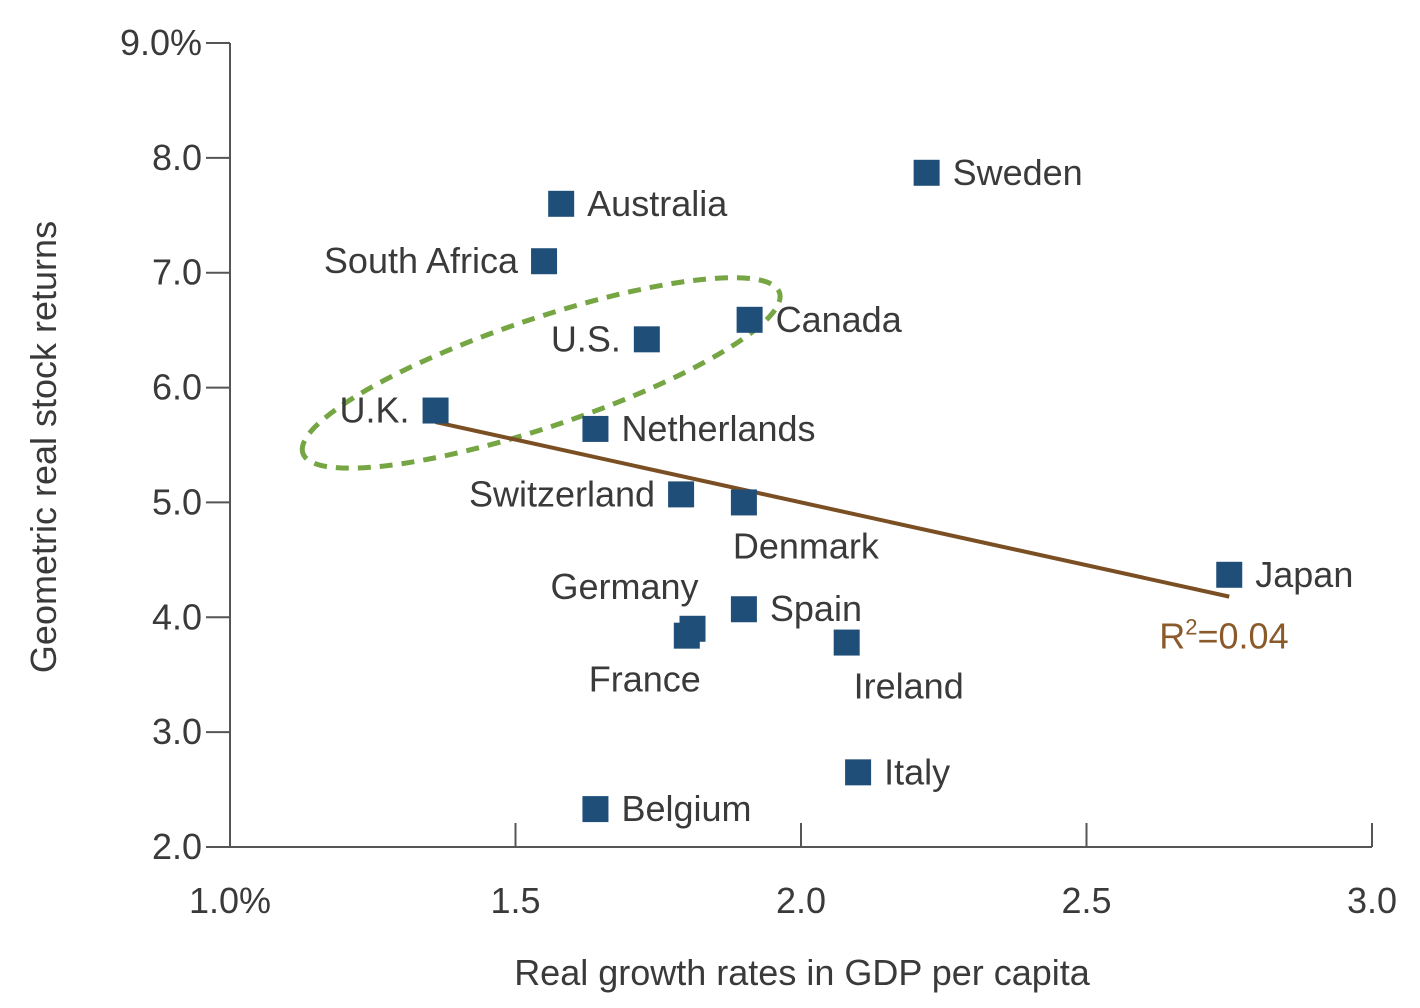 The height and width of the screenshot is (1008, 1420). Describe the element at coordinates (657, 203) in the screenshot. I see `label-australia: Australia` at that location.